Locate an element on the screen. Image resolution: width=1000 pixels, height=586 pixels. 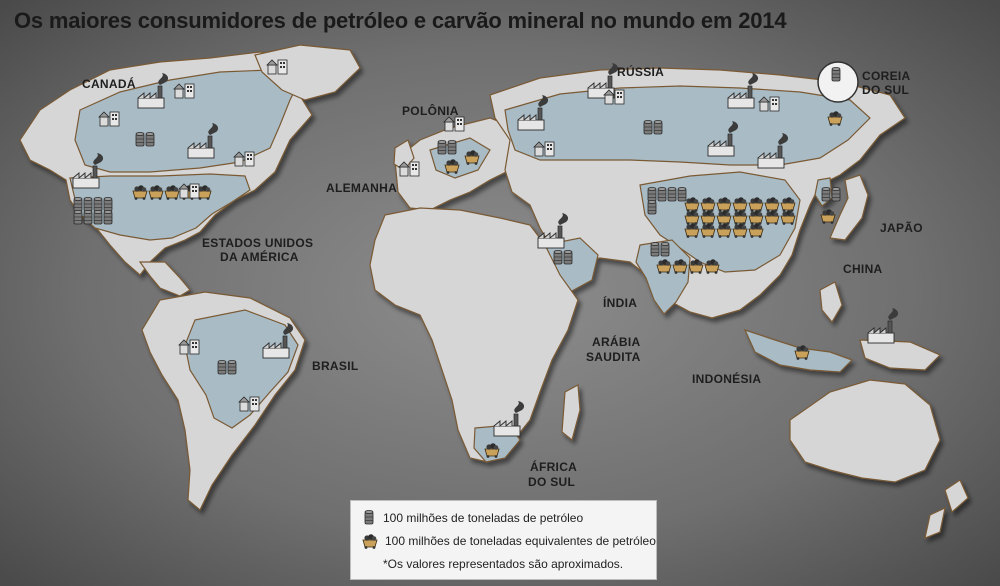
label-brazil: BRASIL is located at coordinates (335, 366).